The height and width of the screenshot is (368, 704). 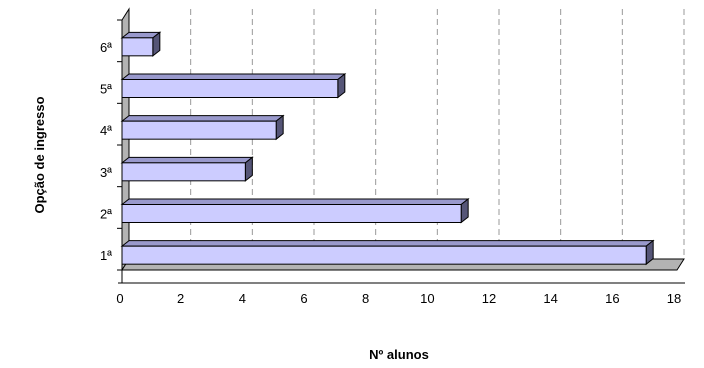 I want to click on x-tick-label: 0, so click(x=119, y=298).